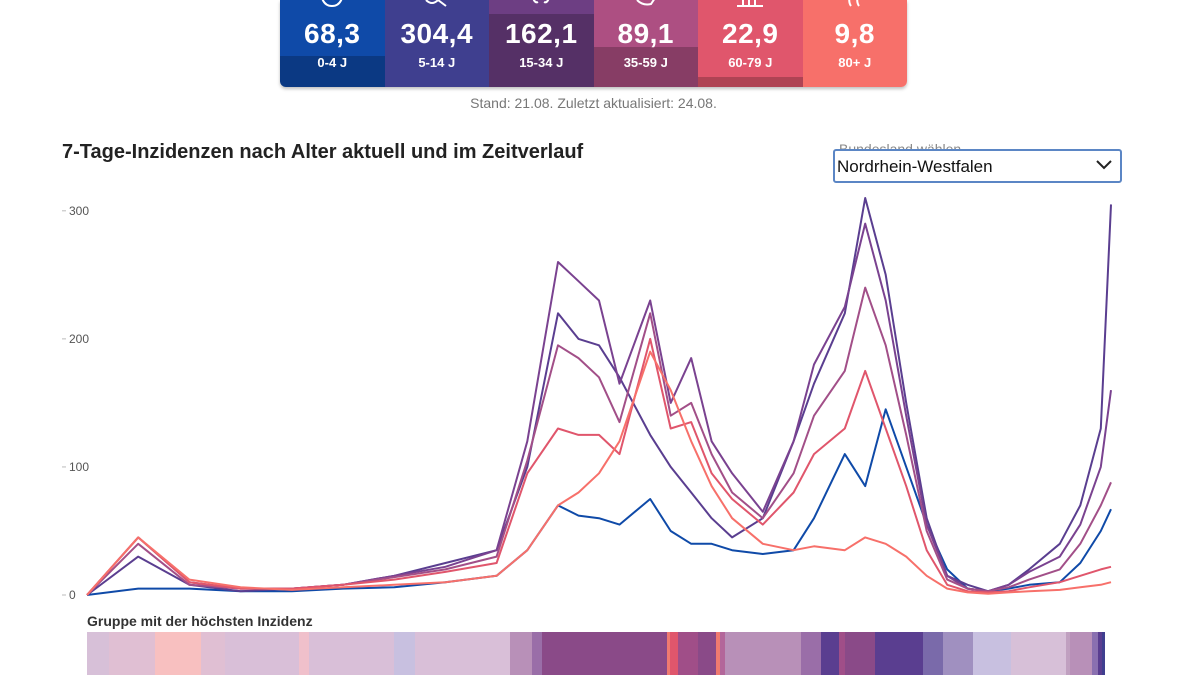 Image resolution: width=1200 pixels, height=675 pixels. I want to click on y-tick-label: 100, so click(79, 467).